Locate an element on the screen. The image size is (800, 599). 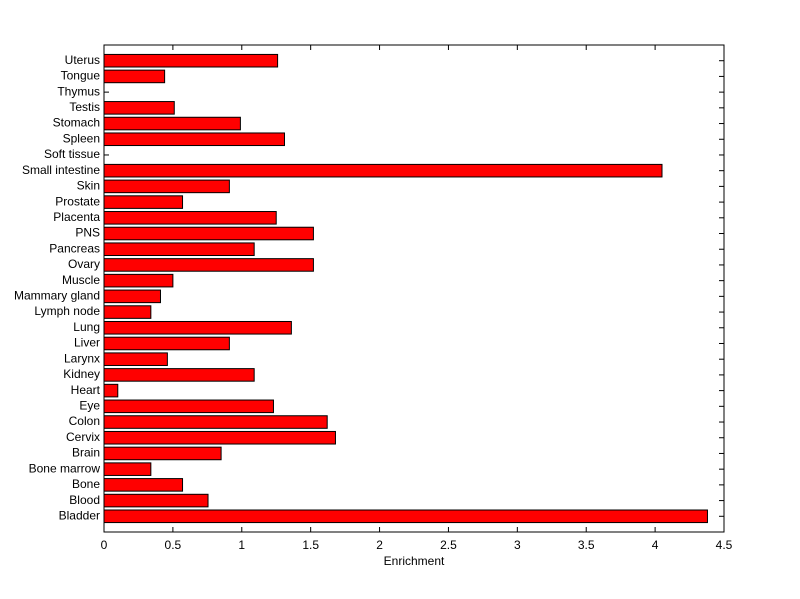
y-tick-label: Spleen is located at coordinates (81, 138).